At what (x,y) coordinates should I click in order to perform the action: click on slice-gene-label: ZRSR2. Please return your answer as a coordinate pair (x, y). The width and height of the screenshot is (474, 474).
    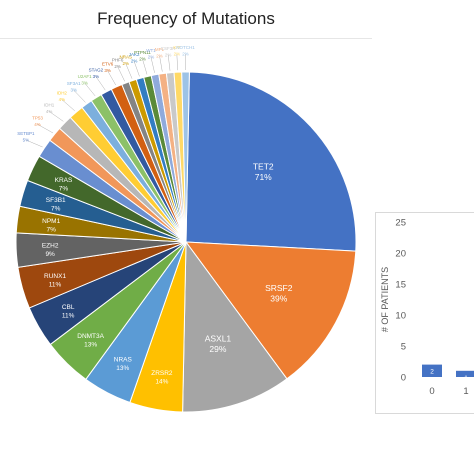
    Looking at the image, I should click on (162, 373).